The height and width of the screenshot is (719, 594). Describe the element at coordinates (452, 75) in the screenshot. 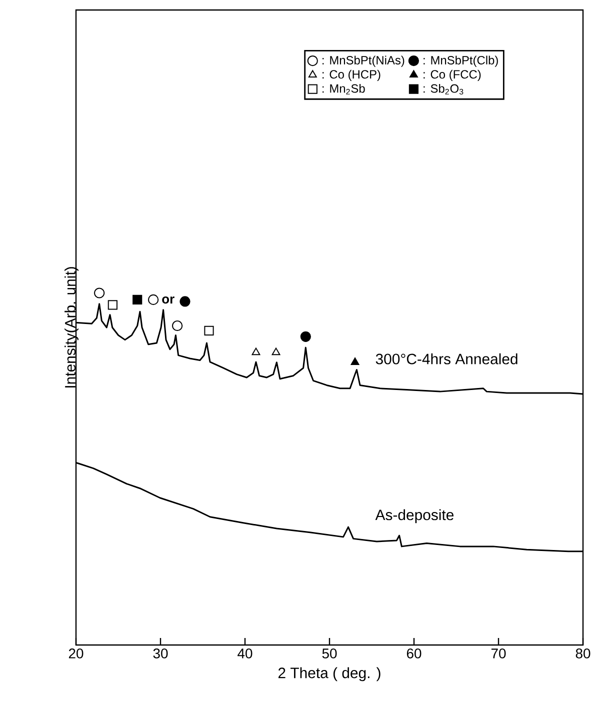

I see `legend-label: : Co (FCC)` at that location.